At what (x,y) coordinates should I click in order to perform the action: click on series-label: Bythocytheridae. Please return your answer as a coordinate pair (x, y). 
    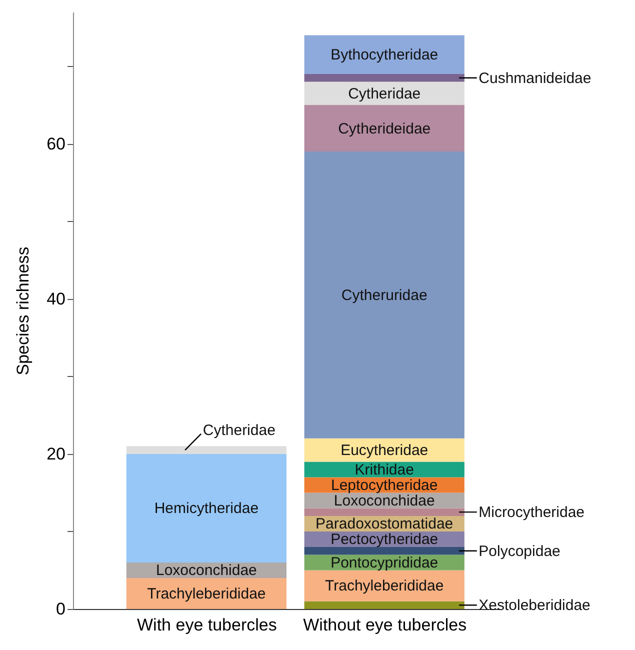
    Looking at the image, I should click on (384, 55).